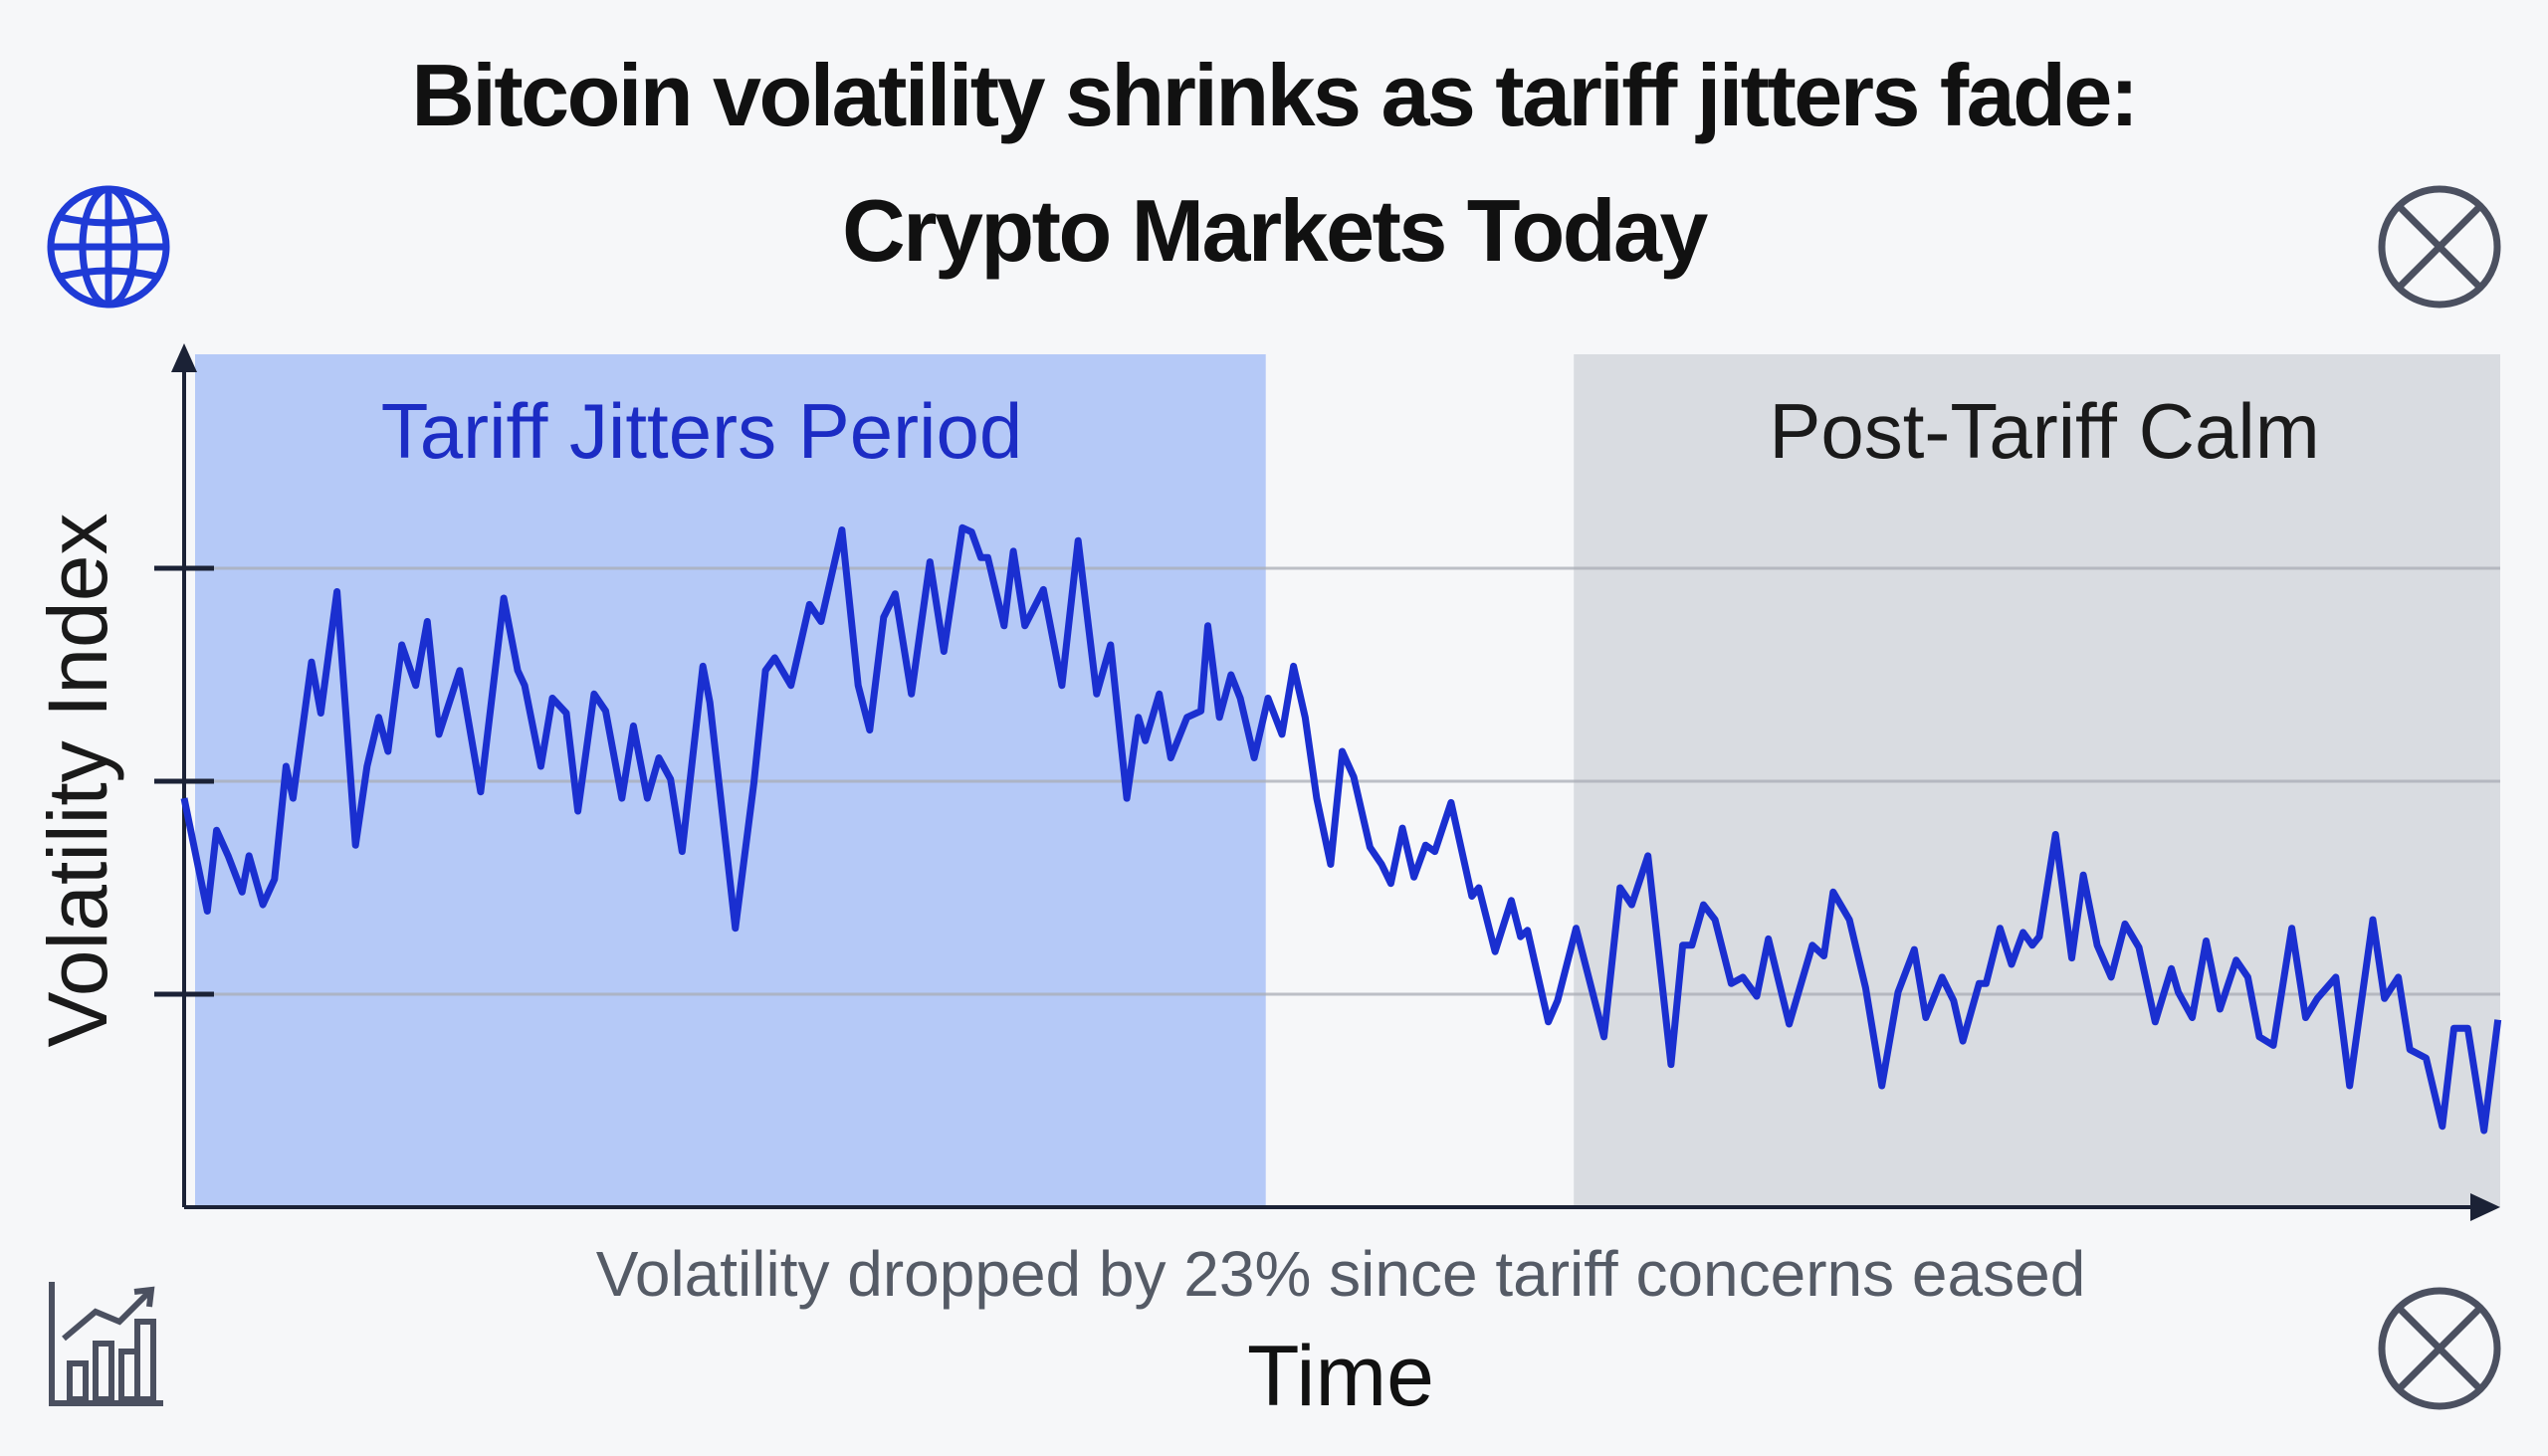 Image resolution: width=2548 pixels, height=1456 pixels. Describe the element at coordinates (1275, 230) in the screenshot. I see `chart-title-line-2: Crypto Markets Today` at that location.